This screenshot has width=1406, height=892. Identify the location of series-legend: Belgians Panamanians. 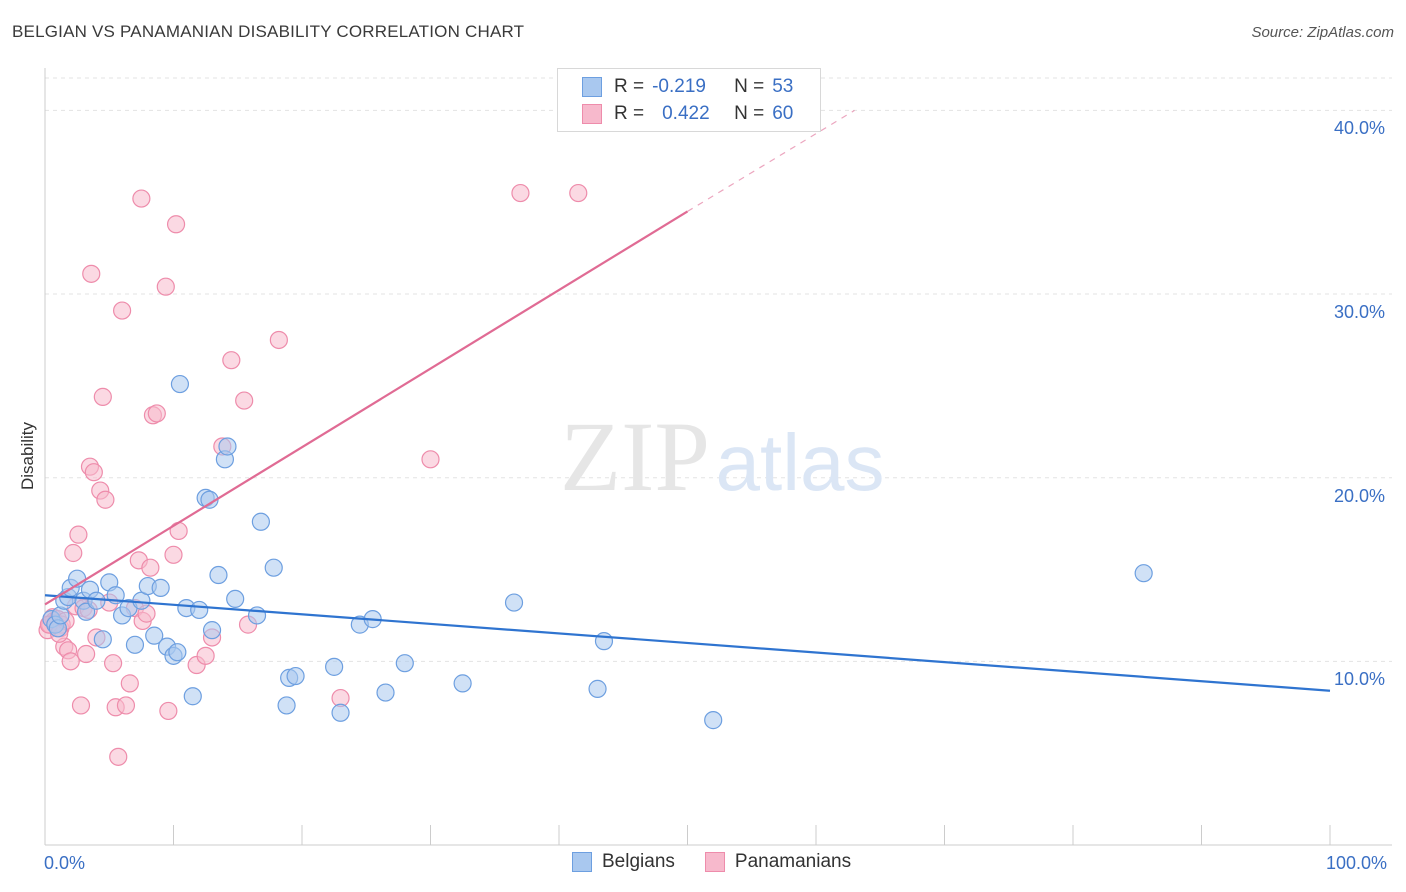
(726, 862).